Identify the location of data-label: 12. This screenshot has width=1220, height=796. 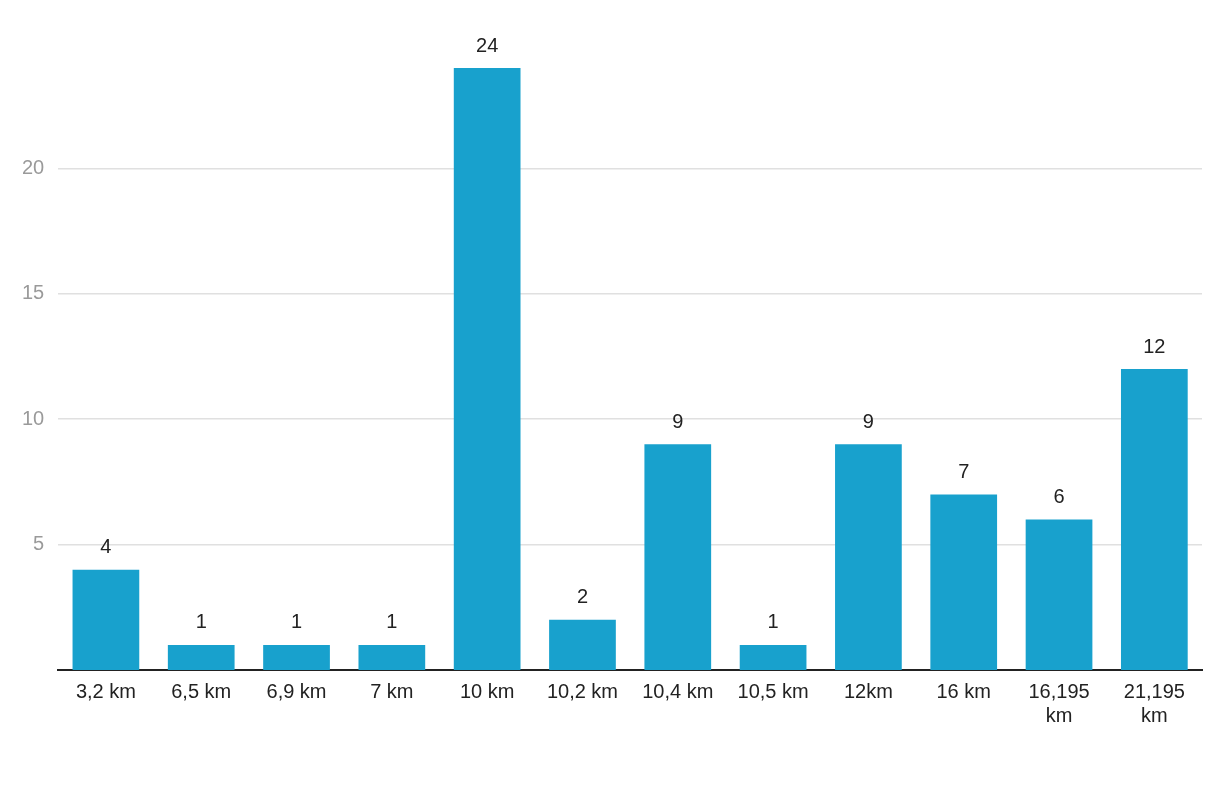
(1154, 345).